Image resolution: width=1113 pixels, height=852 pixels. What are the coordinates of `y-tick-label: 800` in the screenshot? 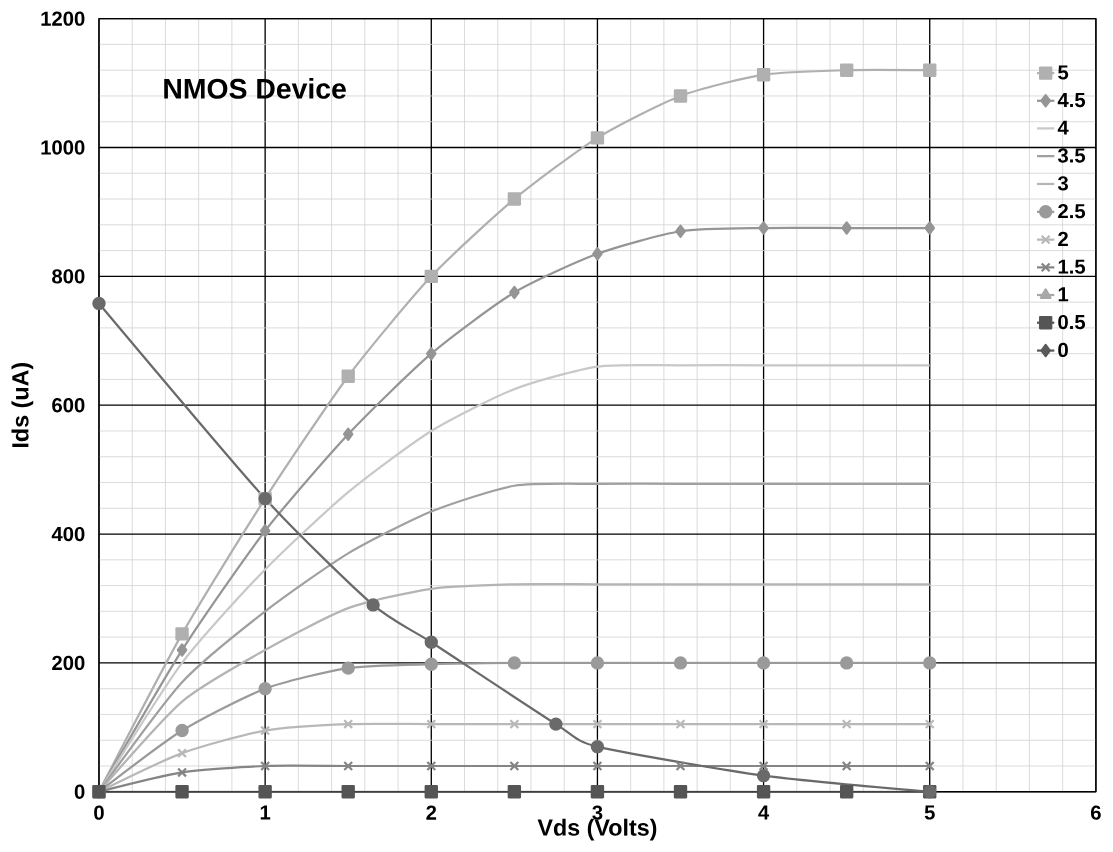 It's located at (68, 276).